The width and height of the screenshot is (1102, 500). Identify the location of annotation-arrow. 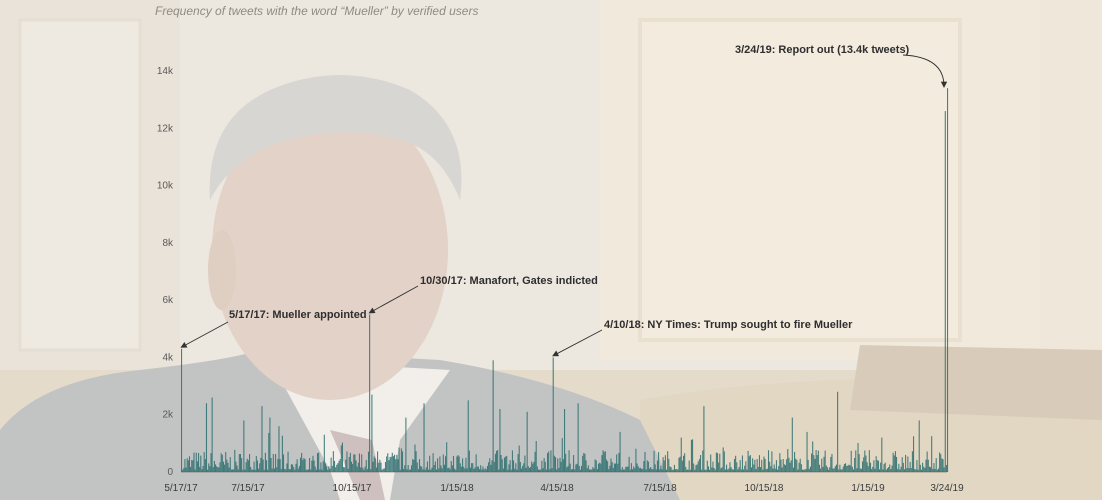
(925, 71).